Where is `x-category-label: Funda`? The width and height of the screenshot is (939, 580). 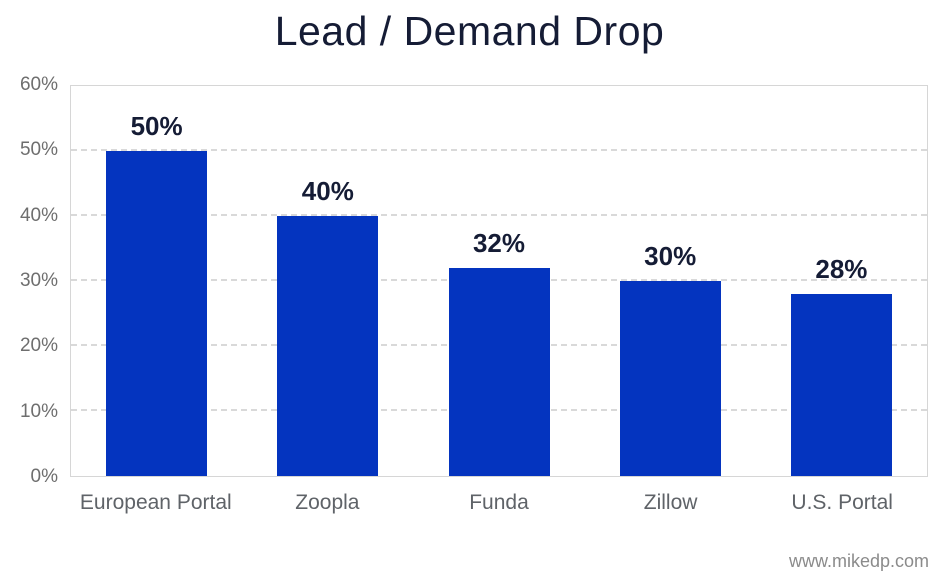 x-category-label: Funda is located at coordinates (499, 502).